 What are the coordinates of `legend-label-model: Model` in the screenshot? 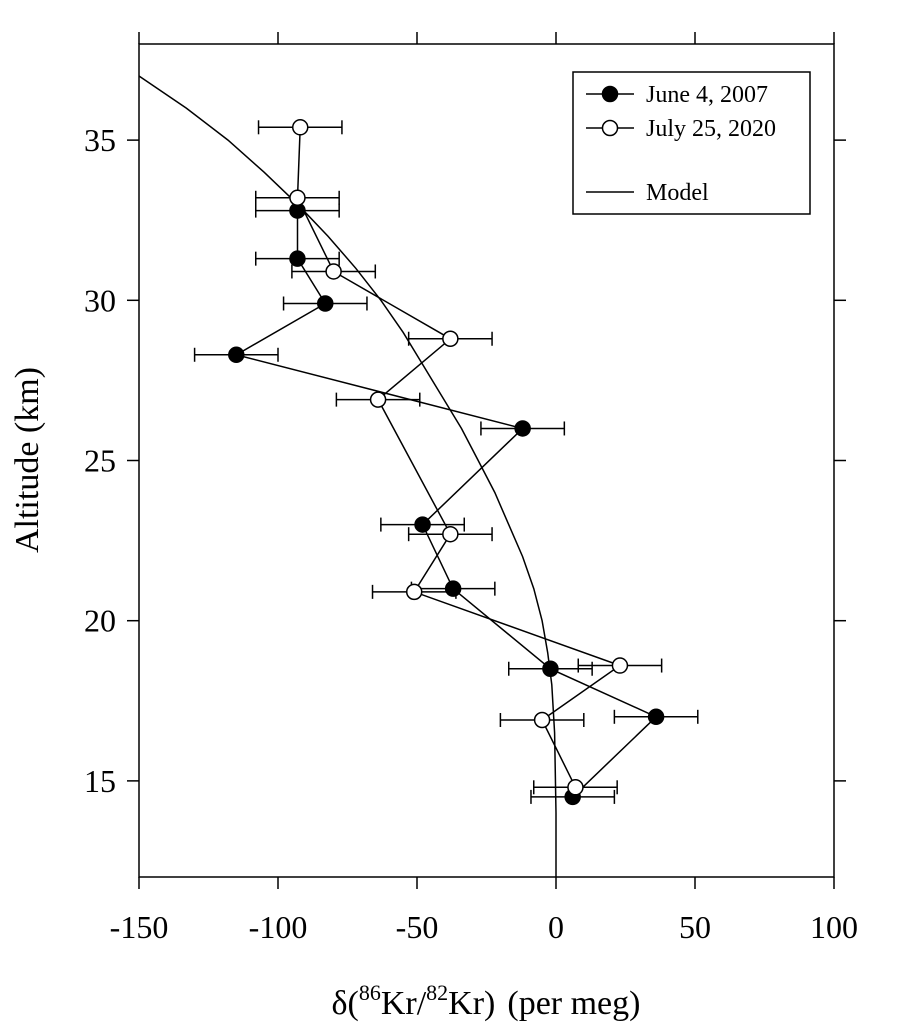 It's located at (677, 193).